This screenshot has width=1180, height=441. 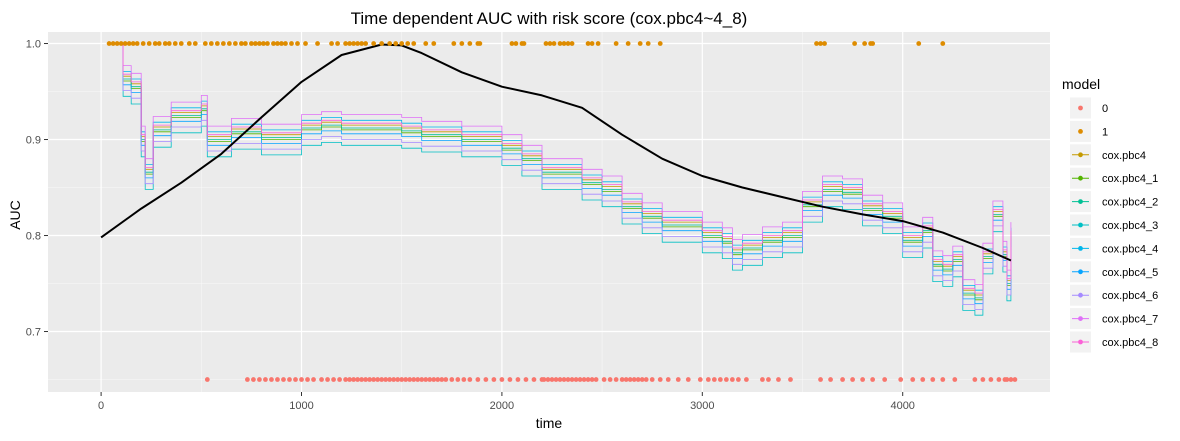 I want to click on legend-item-1: 1, so click(x=1089, y=131).